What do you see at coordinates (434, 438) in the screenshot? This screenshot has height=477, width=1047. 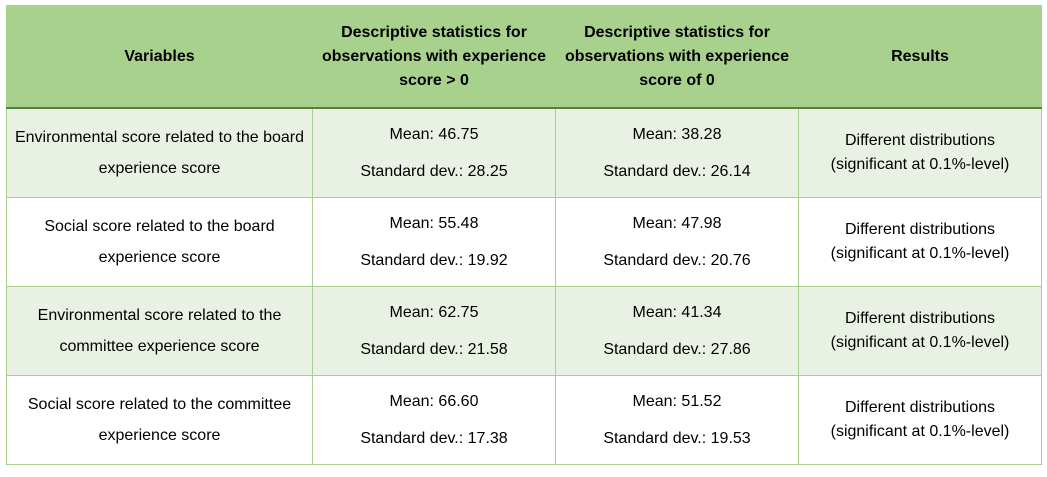 I see `std-dev-value: Standard dev.: 17.38` at bounding box center [434, 438].